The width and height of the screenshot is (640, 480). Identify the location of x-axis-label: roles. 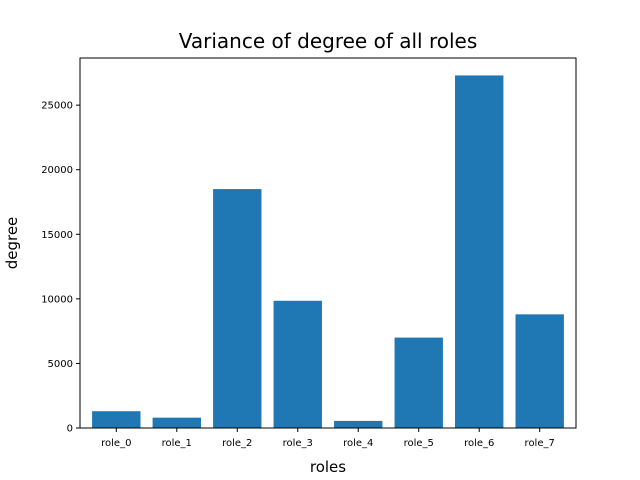
(328, 467).